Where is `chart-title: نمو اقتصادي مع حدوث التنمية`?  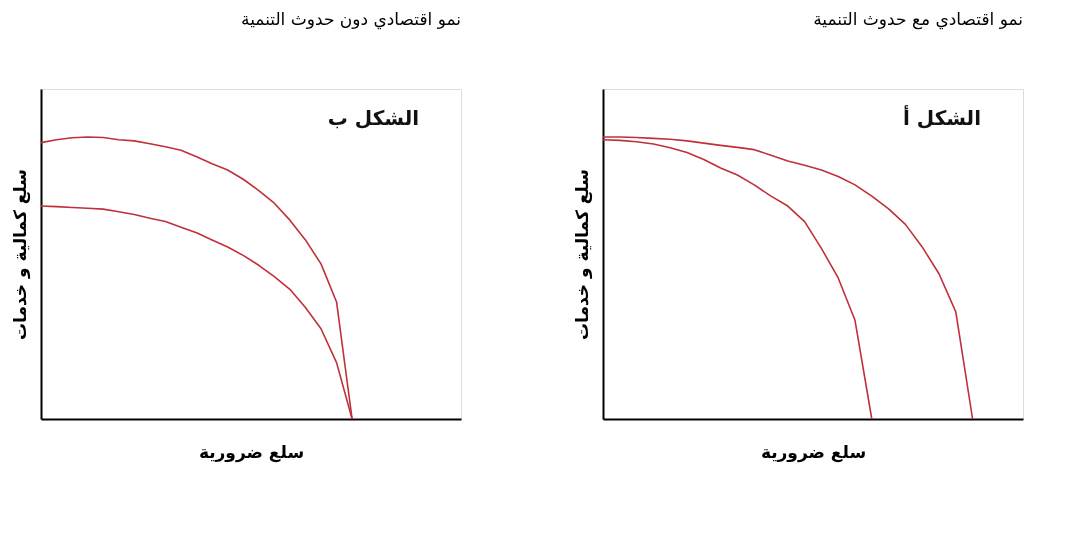 chart-title: نمو اقتصادي مع حدوث التنمية is located at coordinates (918, 19).